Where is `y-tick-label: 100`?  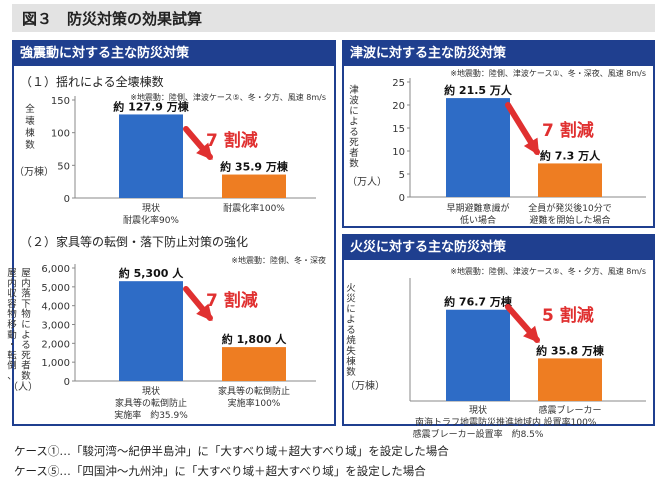 y-tick-label: 100 is located at coordinates (60, 134).